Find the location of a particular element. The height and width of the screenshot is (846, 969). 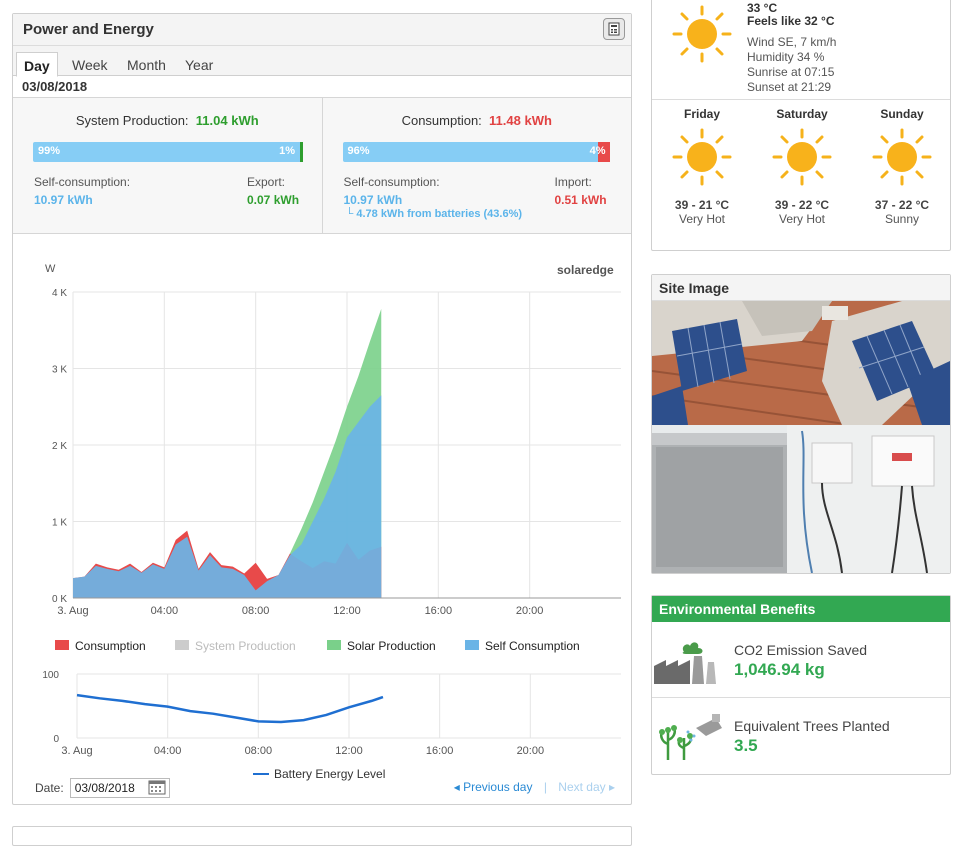

self-consumption-area is located at coordinates (227, 496).